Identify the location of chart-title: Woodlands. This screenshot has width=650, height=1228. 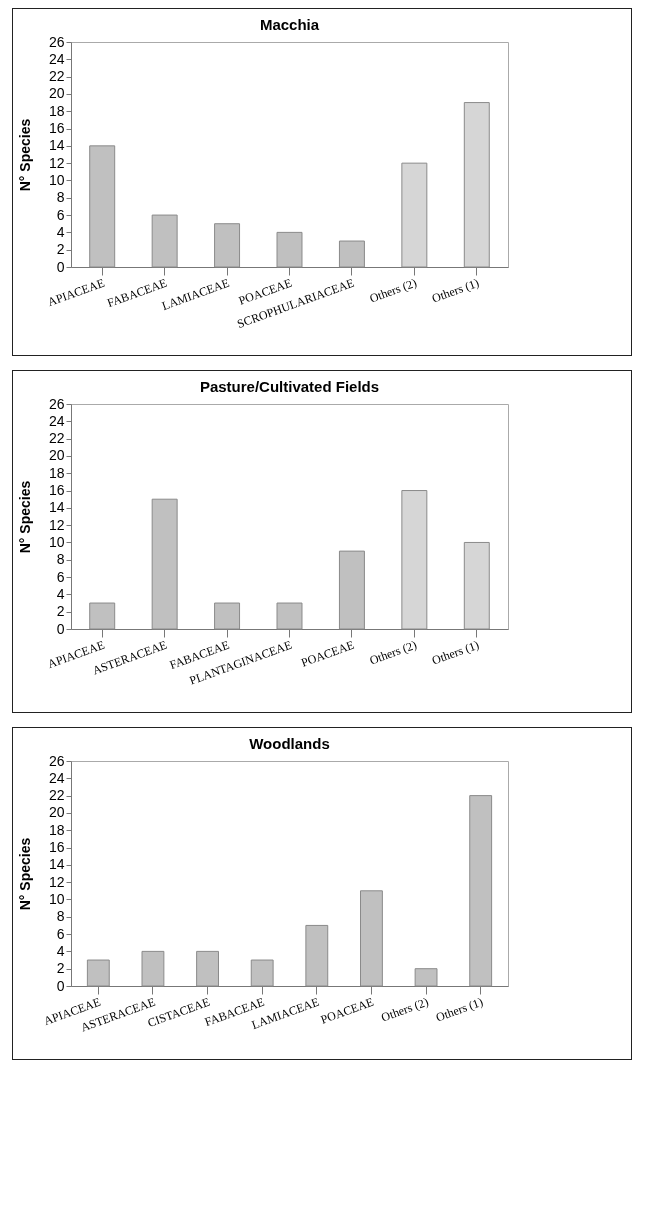
(289, 743).